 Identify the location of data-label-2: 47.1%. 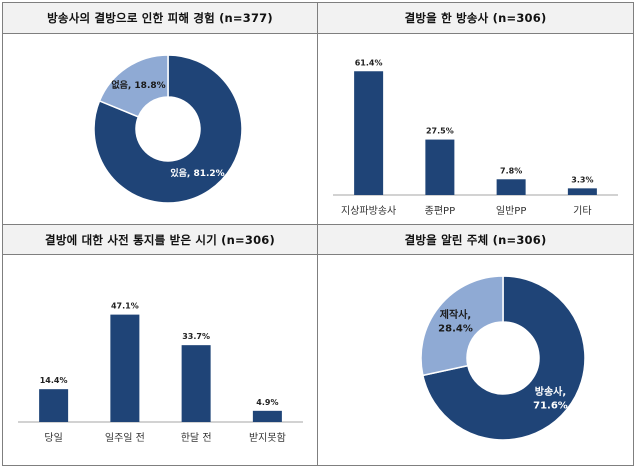
(125, 306).